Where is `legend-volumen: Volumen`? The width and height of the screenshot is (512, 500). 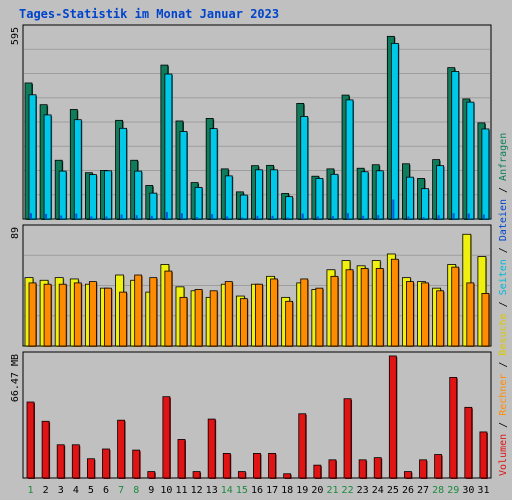 legend-volumen: Volumen is located at coordinates (503, 455).